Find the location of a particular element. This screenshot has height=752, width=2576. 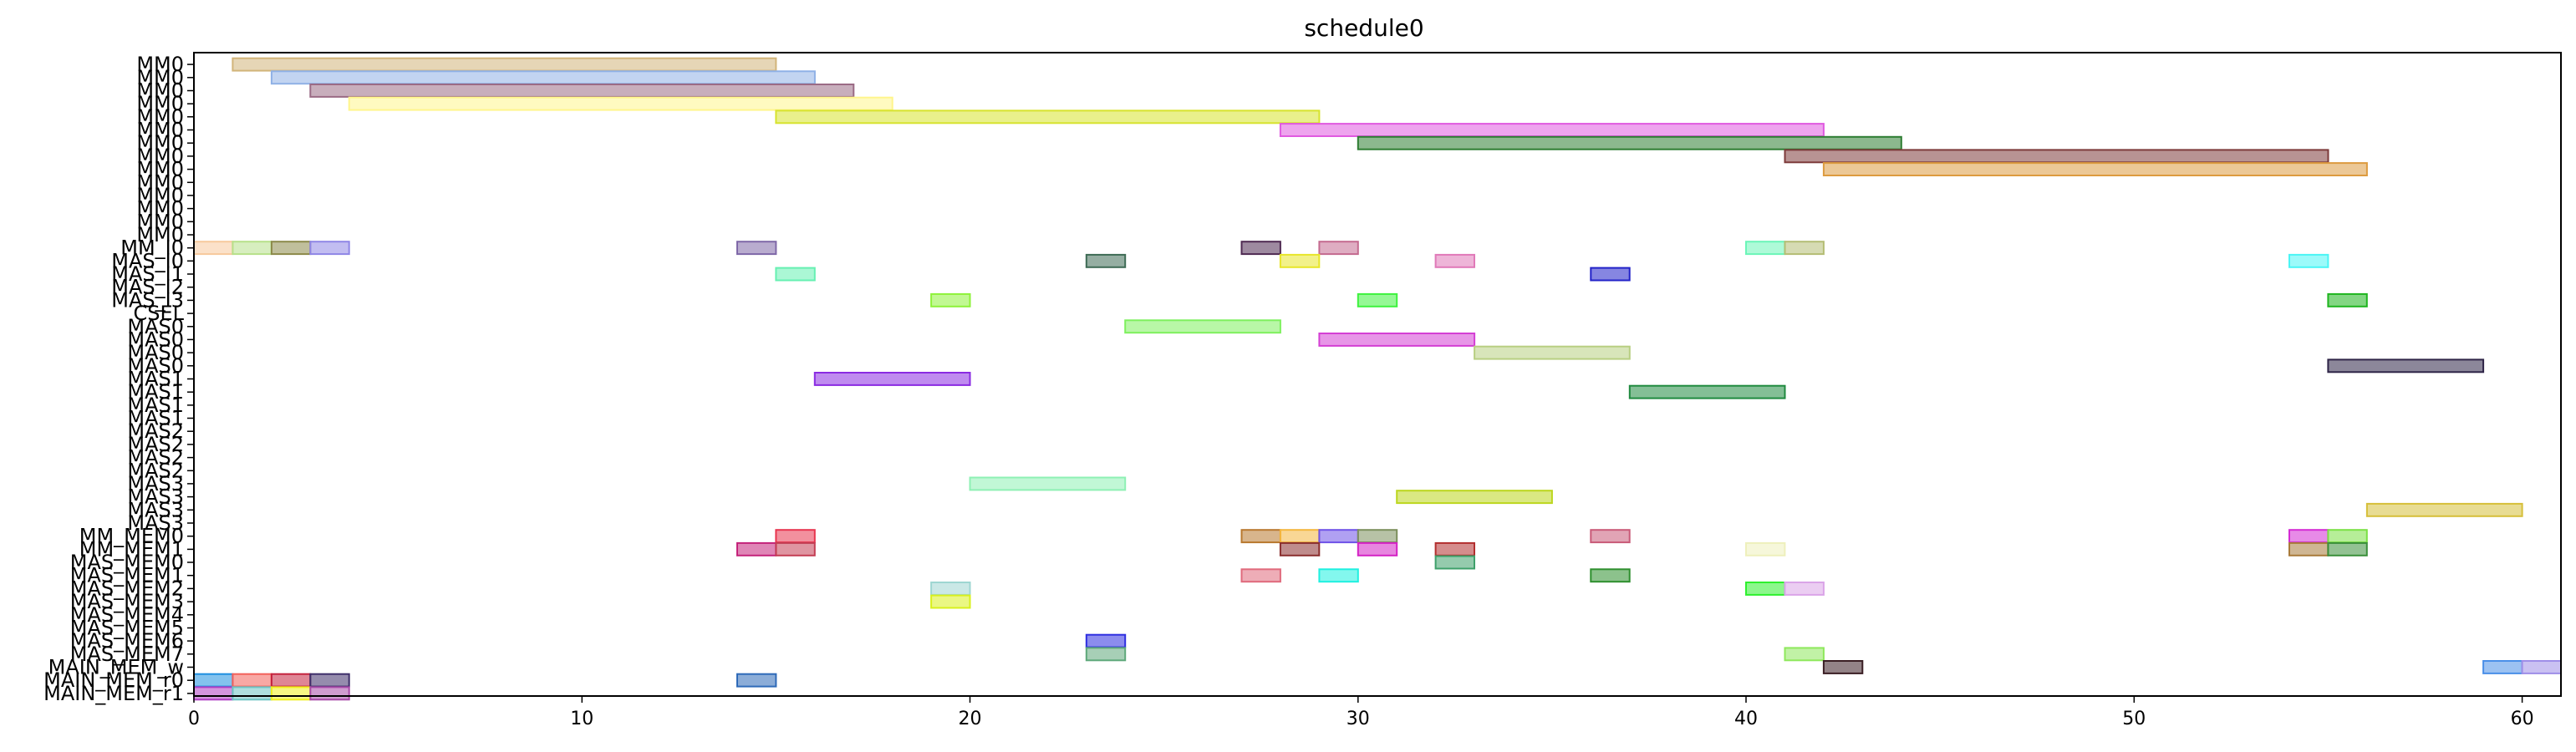

y-tick-label: MAS_MEM1 is located at coordinates (127, 575).